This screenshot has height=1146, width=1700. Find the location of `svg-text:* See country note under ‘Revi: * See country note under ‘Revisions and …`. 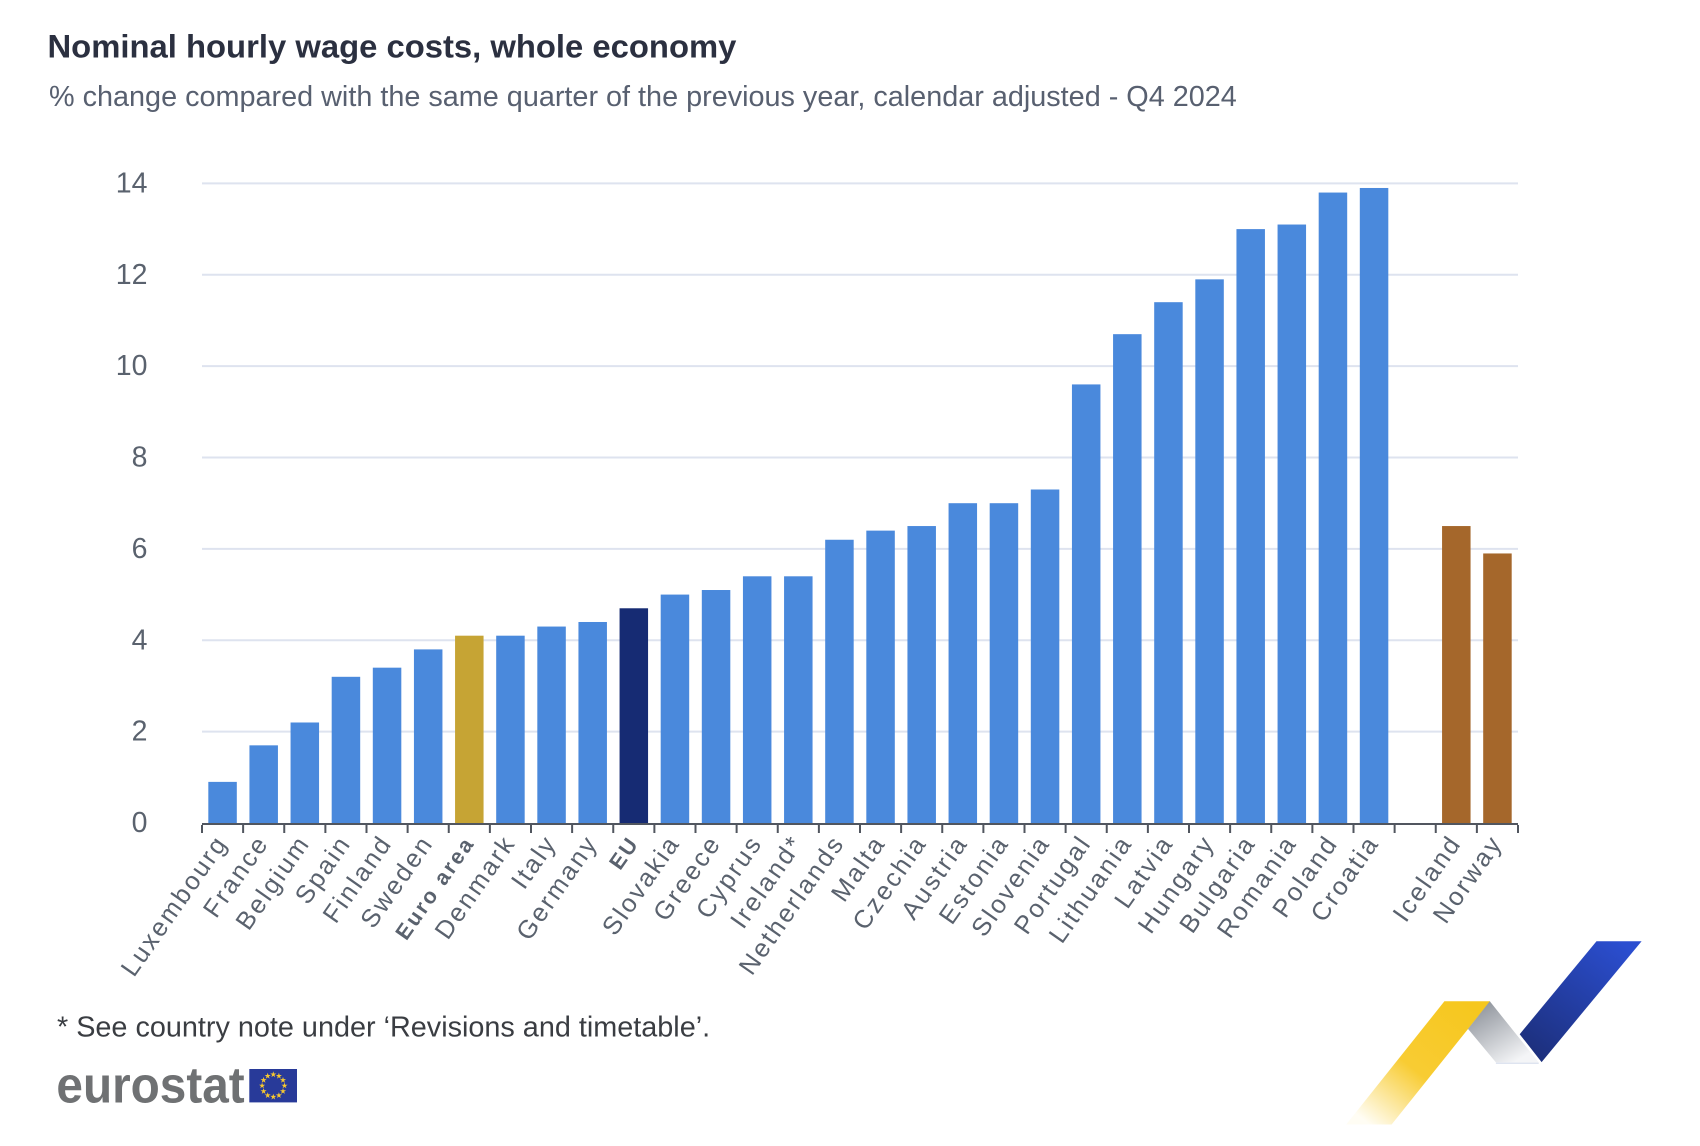

svg-text:* See country note under ‘Revi: * See country note under ‘Revisions and … is located at coordinates (383, 1028).